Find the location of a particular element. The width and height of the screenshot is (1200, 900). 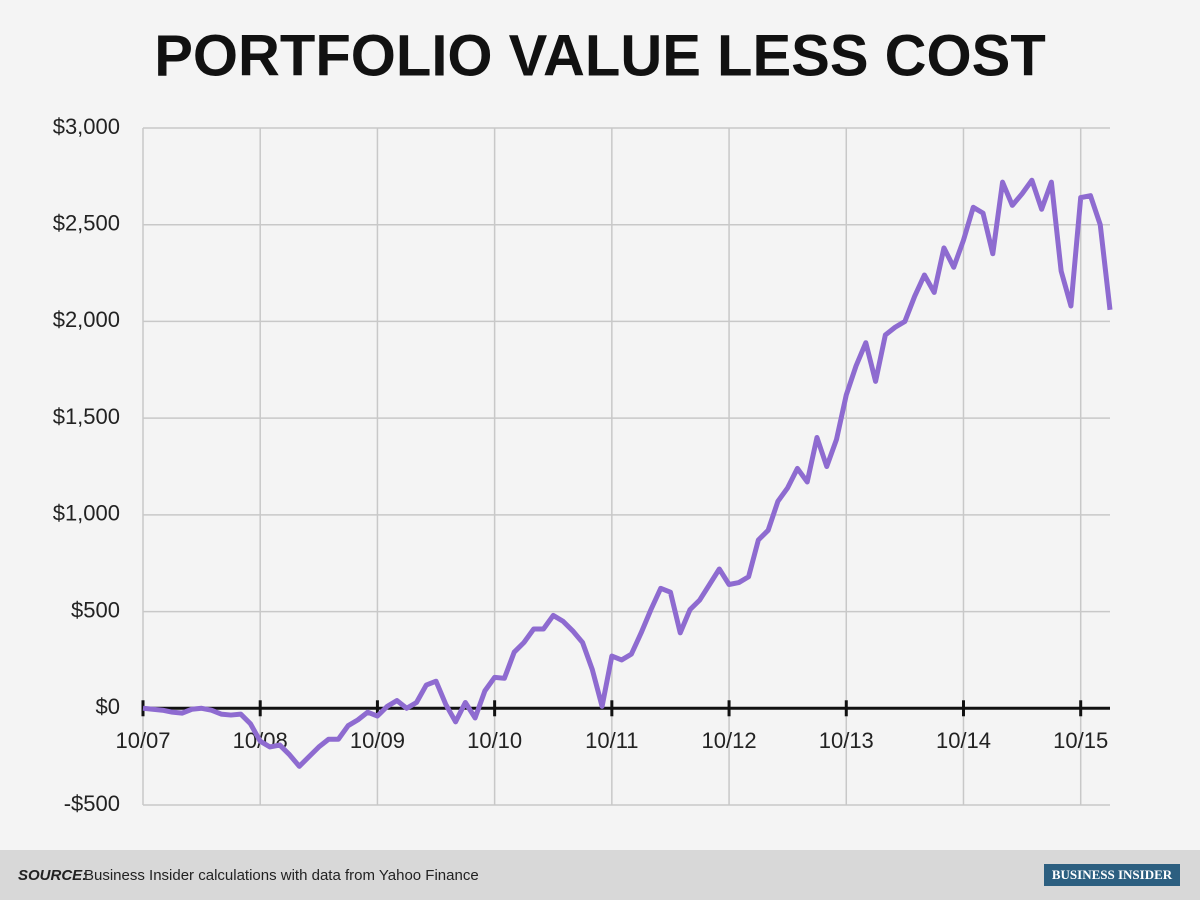

y-tick-label: $1,500 is located at coordinates (86, 416).